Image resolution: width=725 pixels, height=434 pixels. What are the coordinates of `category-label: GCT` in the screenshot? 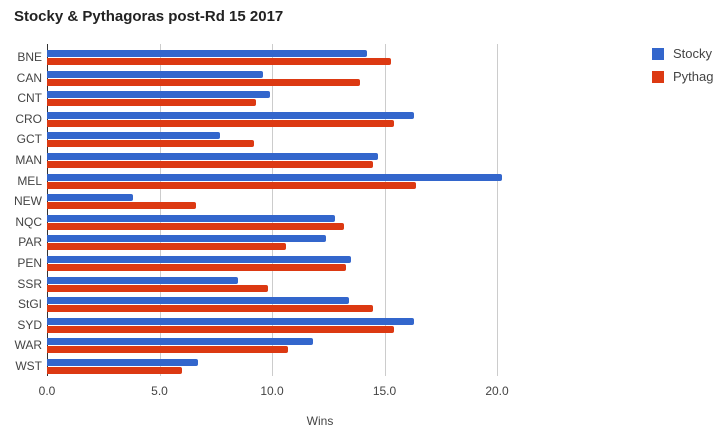 It's located at (29, 139).